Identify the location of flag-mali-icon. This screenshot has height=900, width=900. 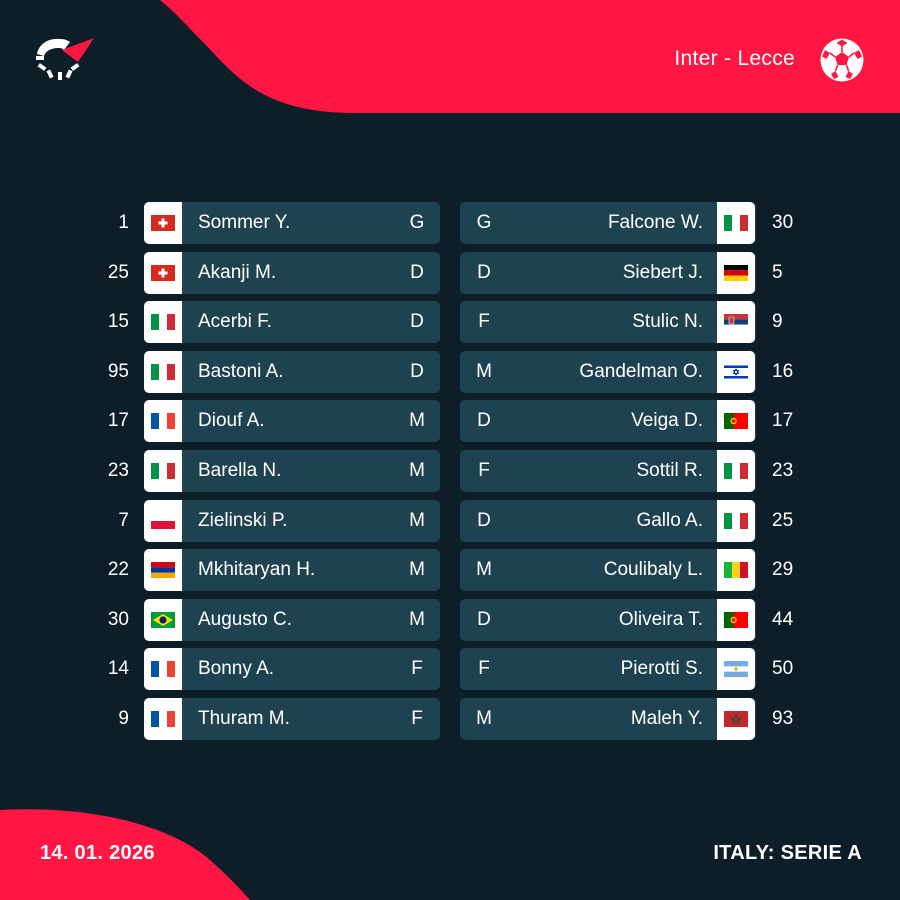
(736, 570).